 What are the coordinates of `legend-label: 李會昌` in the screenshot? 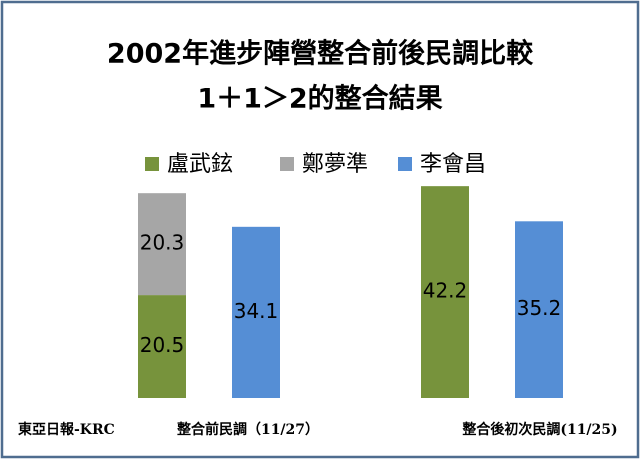 It's located at (453, 164).